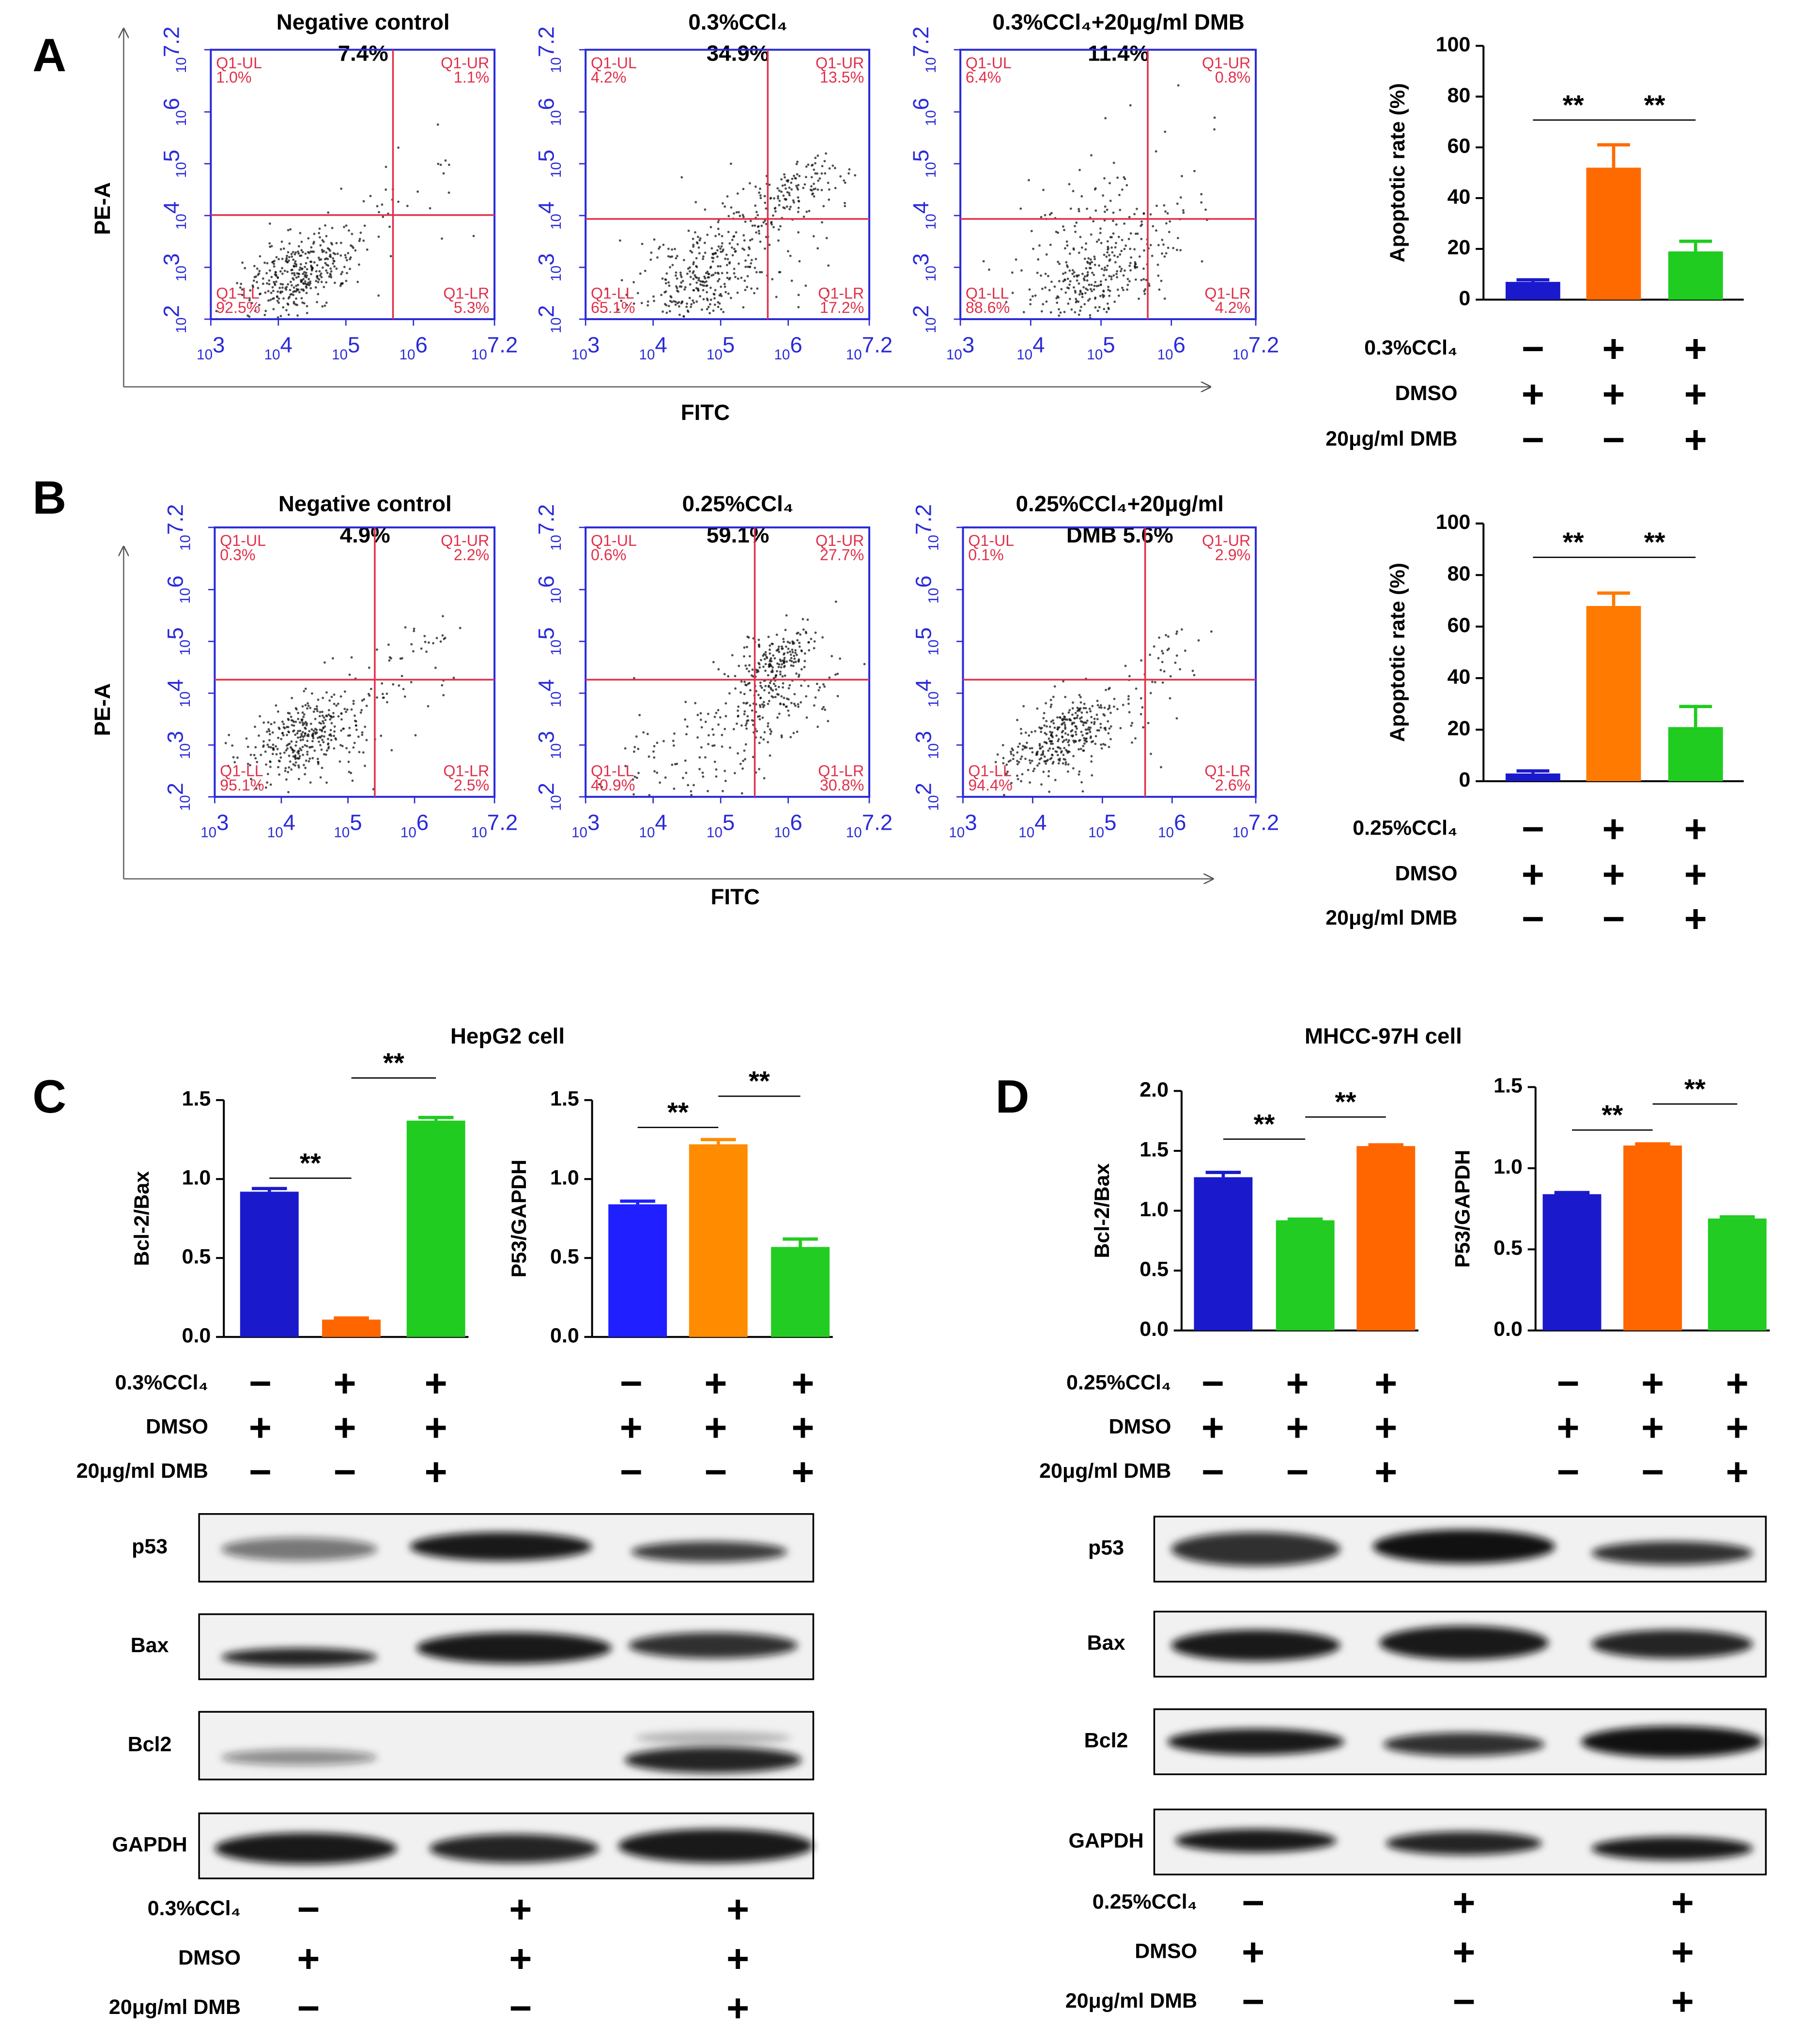 The image size is (1801, 2044). What do you see at coordinates (718, 1240) in the screenshot?
I see `bar` at bounding box center [718, 1240].